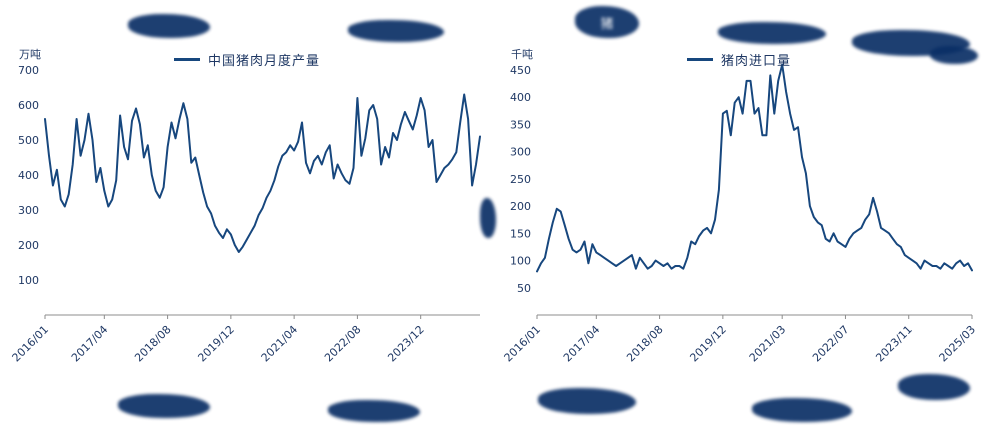 This screenshot has width=986, height=426. Describe the element at coordinates (831, 344) in the screenshot. I see `x-tick-label: 2022/07` at that location.